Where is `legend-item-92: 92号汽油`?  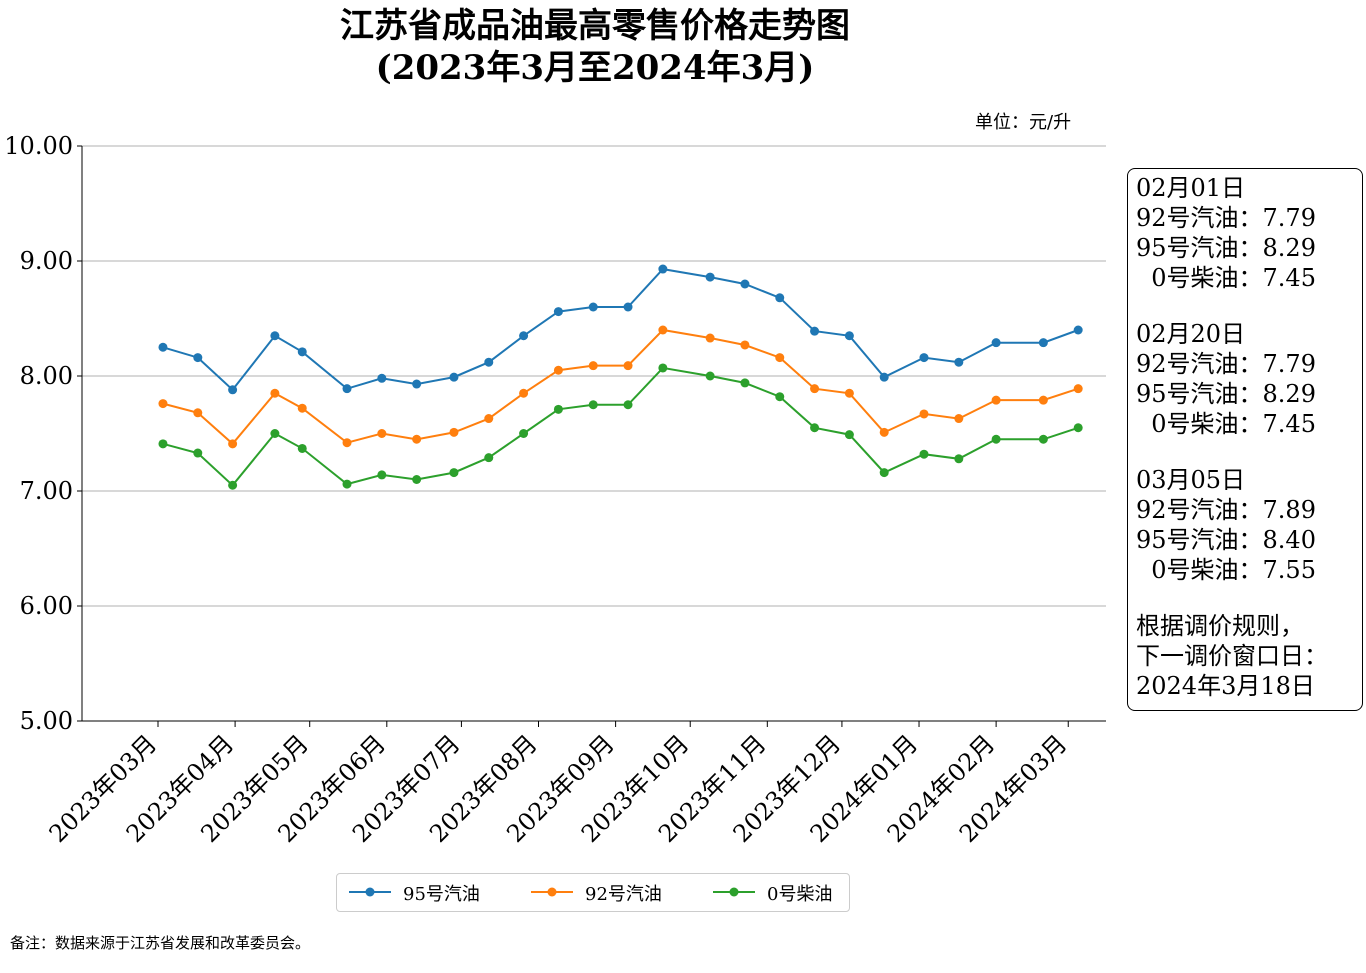
legend-item-92: 92号汽油 is located at coordinates (607, 892).